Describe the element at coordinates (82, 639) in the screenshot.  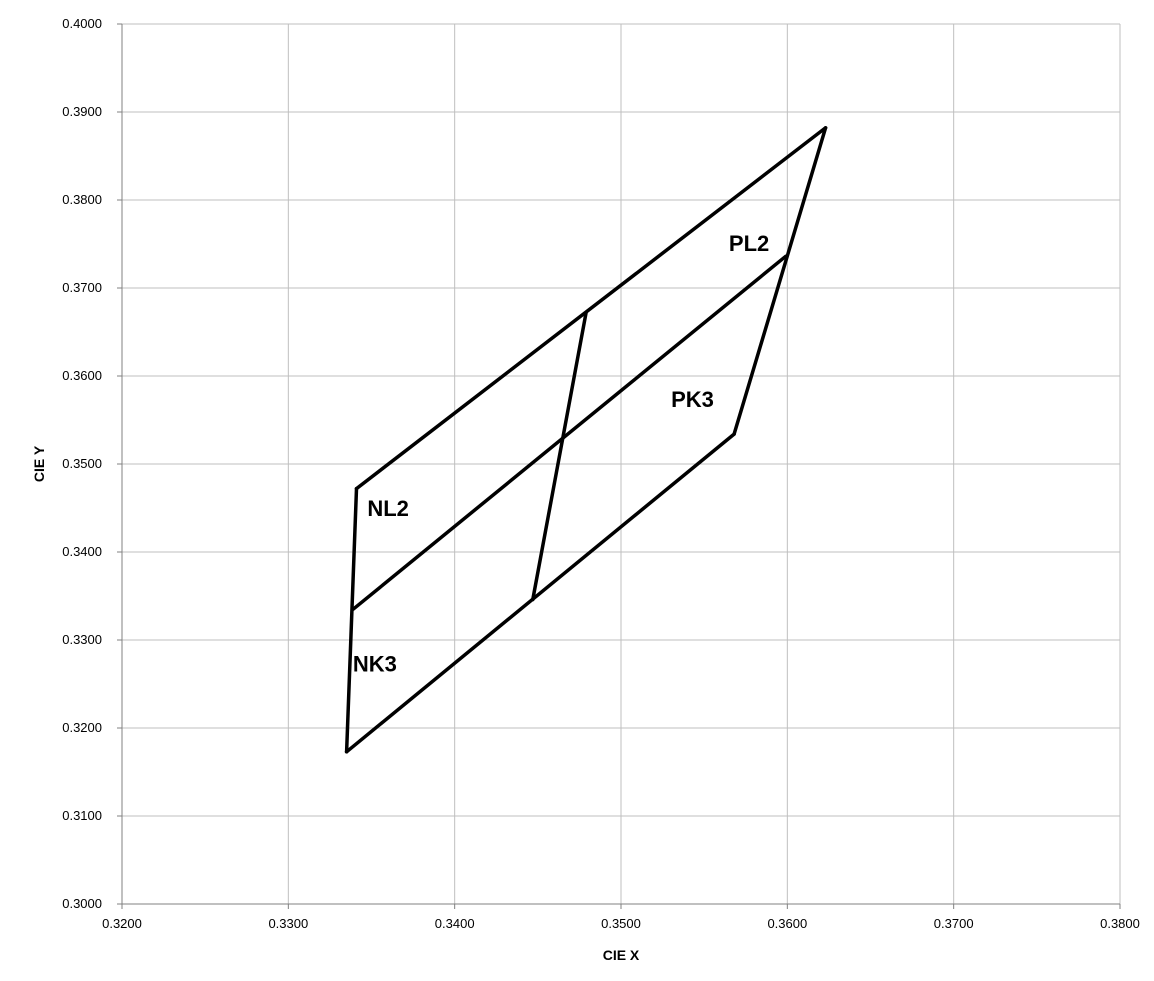
I see `y-tick-label: 0.3300` at that location.